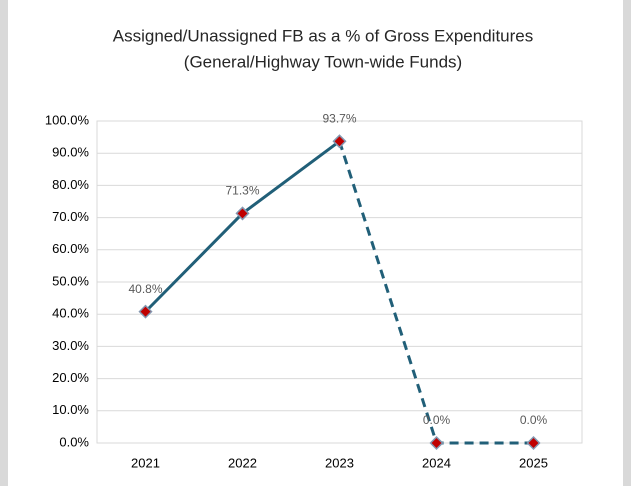 This screenshot has height=486, width=631. What do you see at coordinates (242, 462) in the screenshot?
I see `x-tick-label: 2022` at bounding box center [242, 462].